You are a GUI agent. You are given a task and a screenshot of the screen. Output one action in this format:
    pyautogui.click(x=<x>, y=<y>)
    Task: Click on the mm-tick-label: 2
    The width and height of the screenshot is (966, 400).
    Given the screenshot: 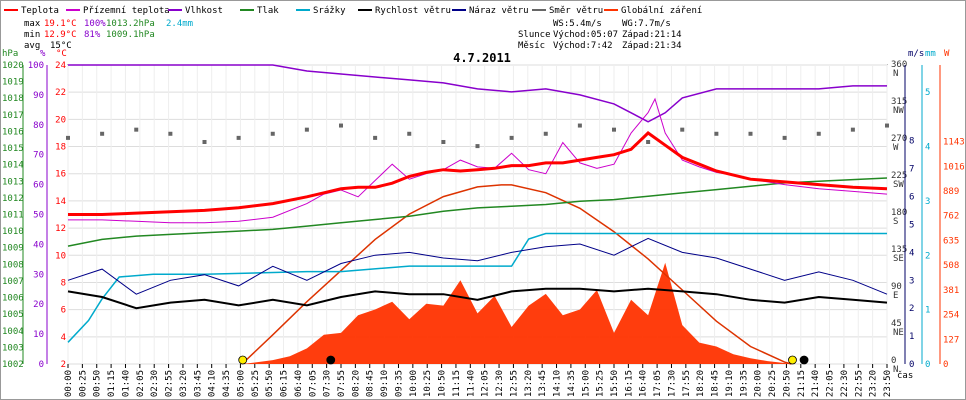 What is the action you would take?
    pyautogui.click(x=927, y=256)
    